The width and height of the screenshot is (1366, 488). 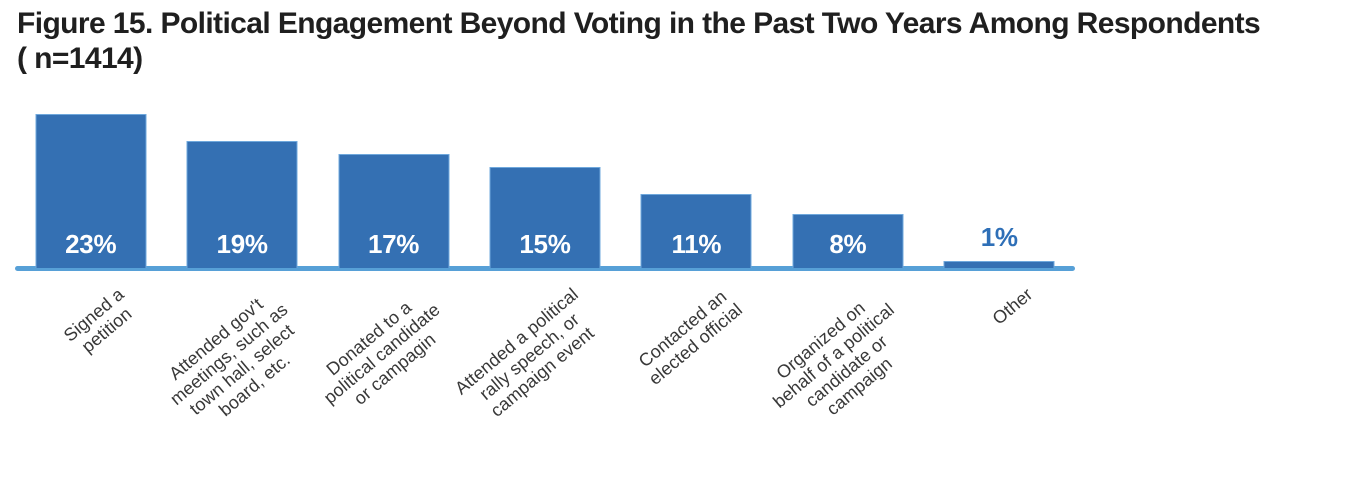 I want to click on bar-value-label: 8%, so click(x=848, y=244).